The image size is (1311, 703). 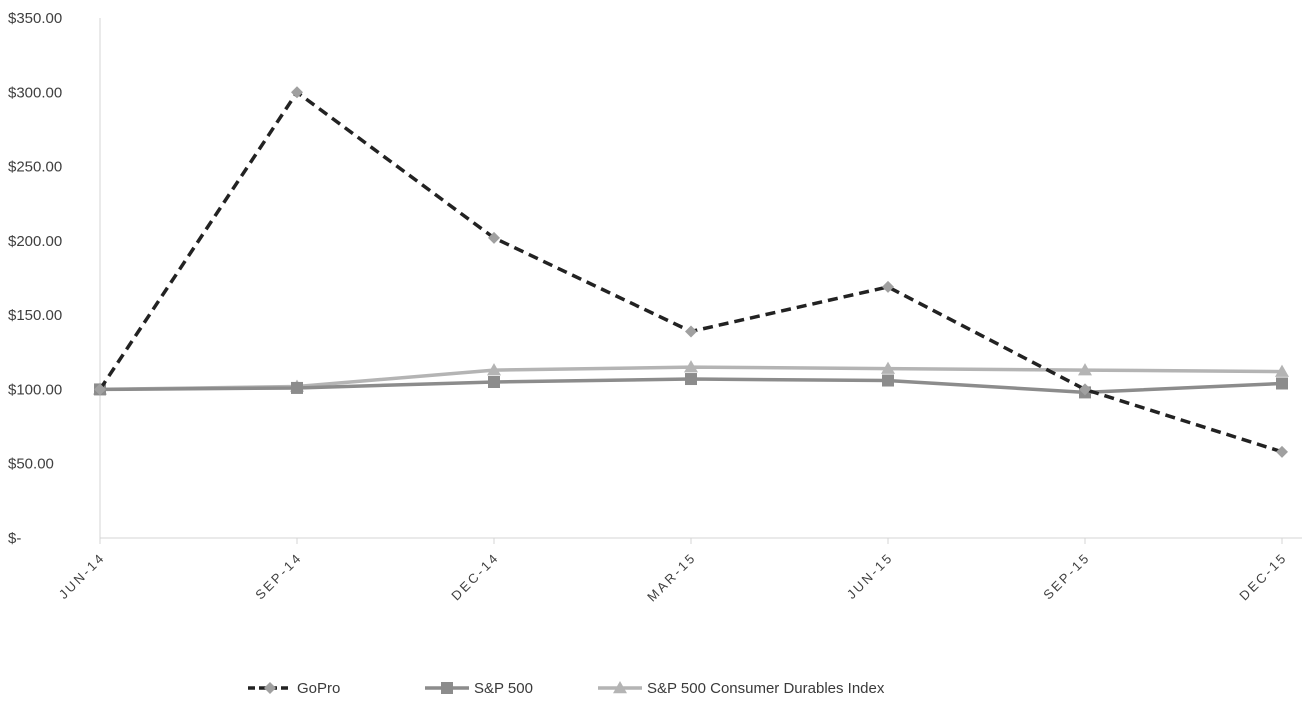 I want to click on legend-item: S&P 500 Consumer Durables Index, so click(x=741, y=688).